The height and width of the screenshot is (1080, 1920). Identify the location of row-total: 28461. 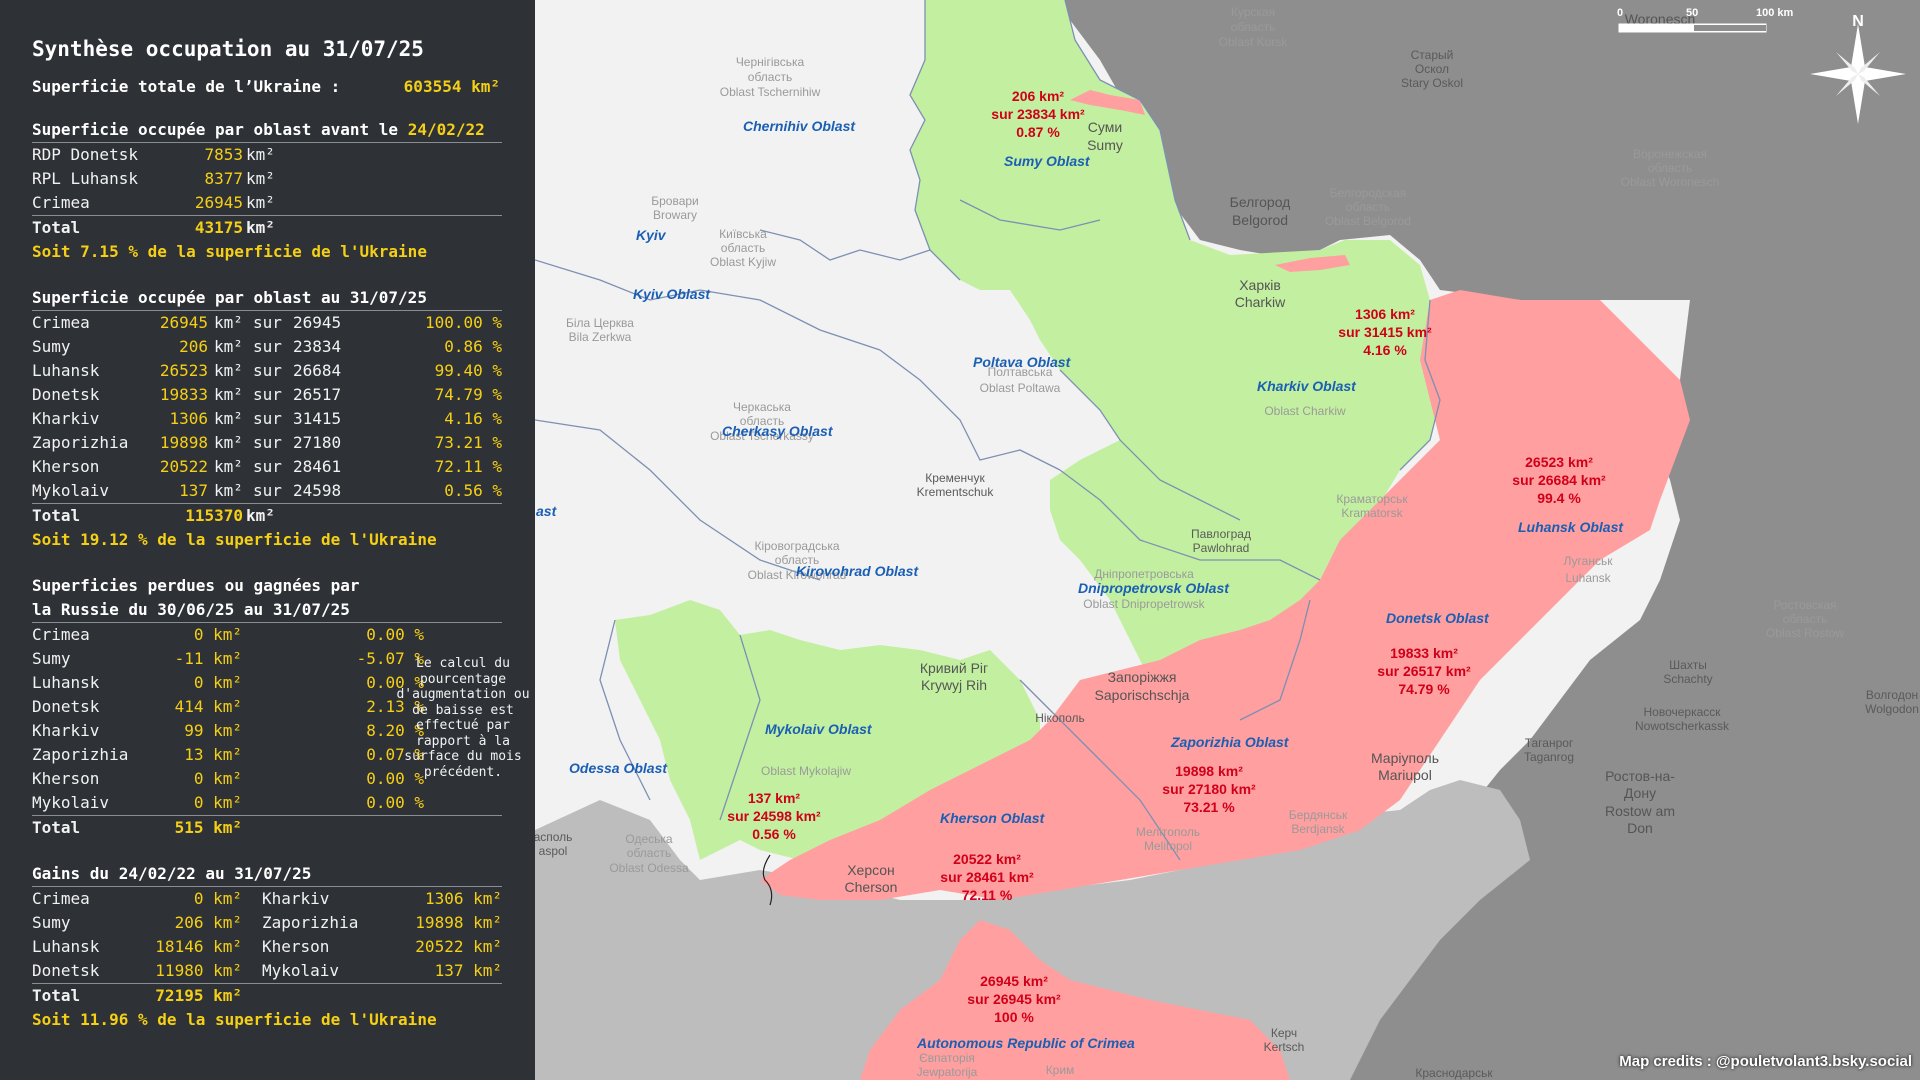
(317, 466).